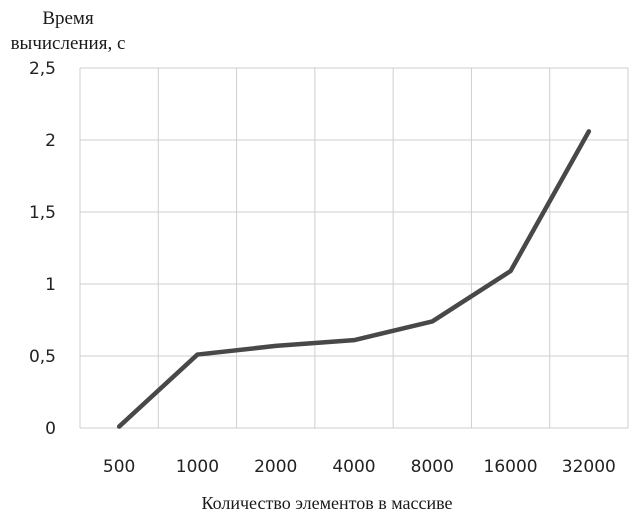 The width and height of the screenshot is (642, 517). Describe the element at coordinates (50, 141) in the screenshot. I see `y-tick-label: 2` at that location.